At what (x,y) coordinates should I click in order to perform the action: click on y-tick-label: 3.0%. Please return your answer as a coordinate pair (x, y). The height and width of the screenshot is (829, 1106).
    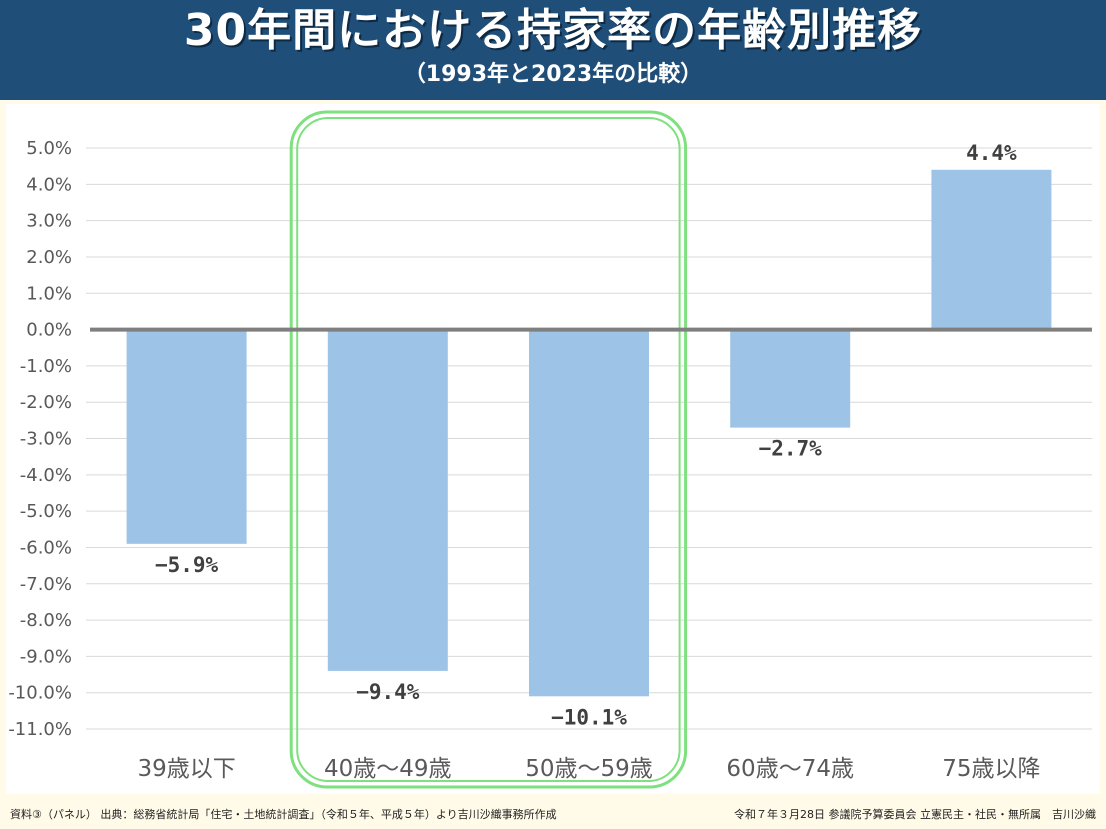
    Looking at the image, I should click on (49, 221).